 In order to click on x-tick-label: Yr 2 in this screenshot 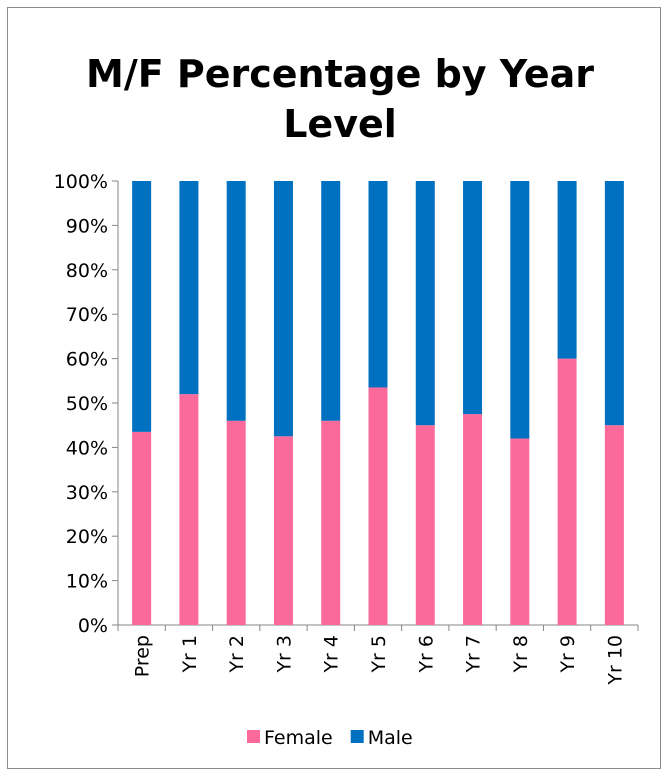, I will do `click(237, 654)`.